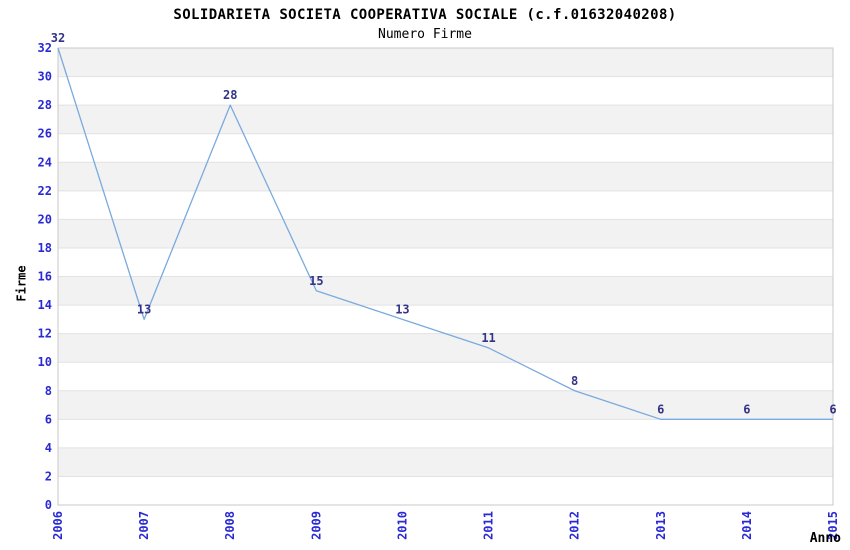  I want to click on x-tick-label: 2007, so click(144, 525).